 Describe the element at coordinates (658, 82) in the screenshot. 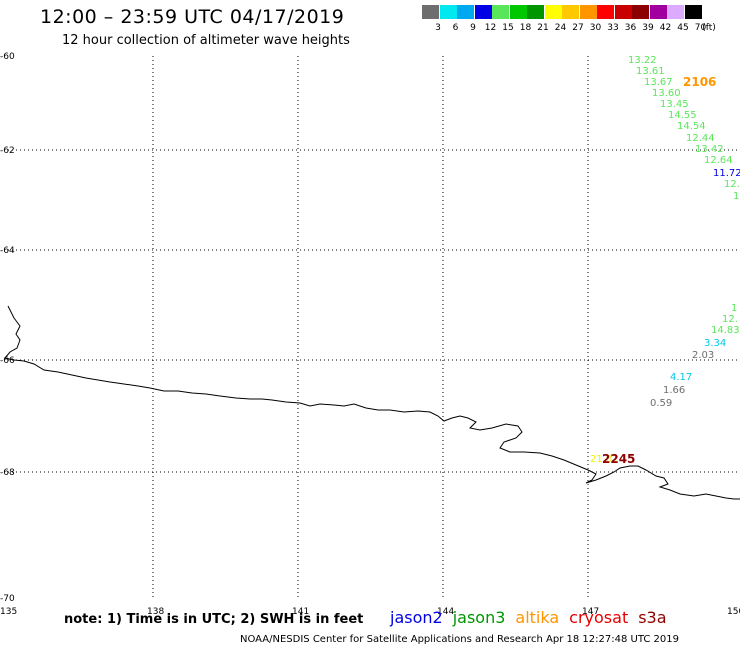

I see `wave-height-label: 13.67` at that location.